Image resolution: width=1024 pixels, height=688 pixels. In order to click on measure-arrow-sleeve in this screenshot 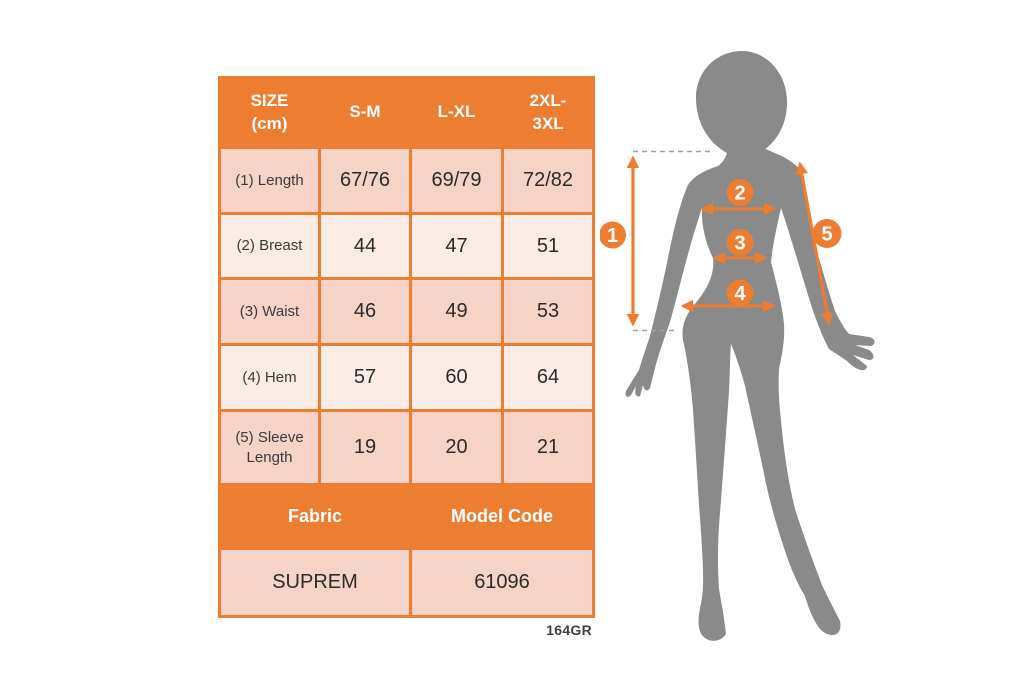, I will do `click(814, 243)`.